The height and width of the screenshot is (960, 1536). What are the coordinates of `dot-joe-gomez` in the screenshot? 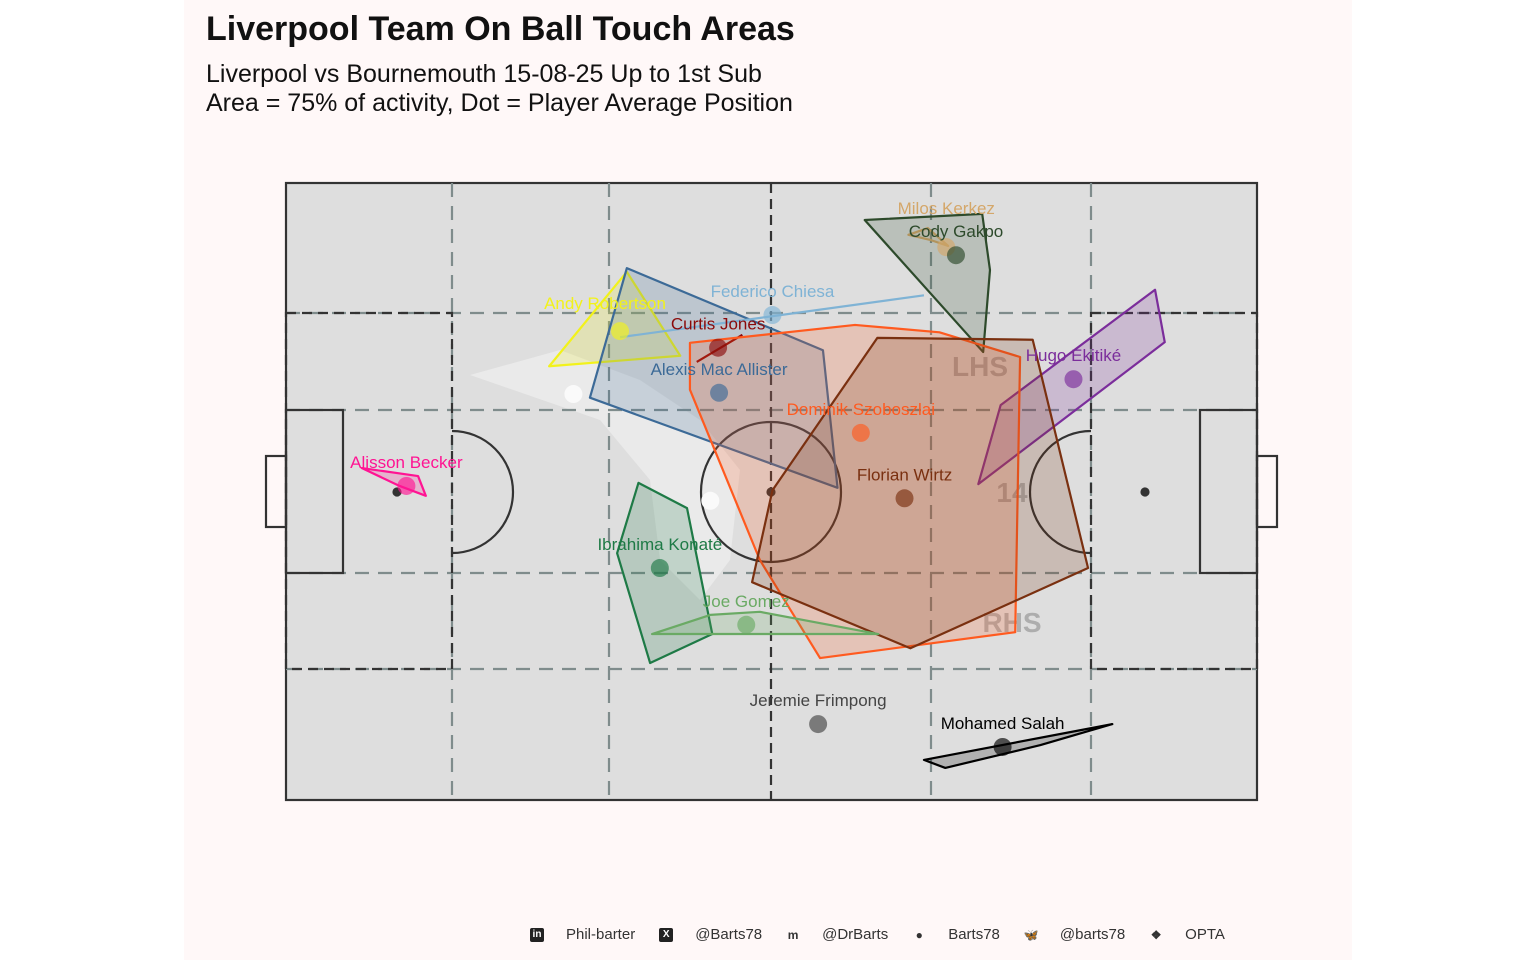 It's located at (746, 624).